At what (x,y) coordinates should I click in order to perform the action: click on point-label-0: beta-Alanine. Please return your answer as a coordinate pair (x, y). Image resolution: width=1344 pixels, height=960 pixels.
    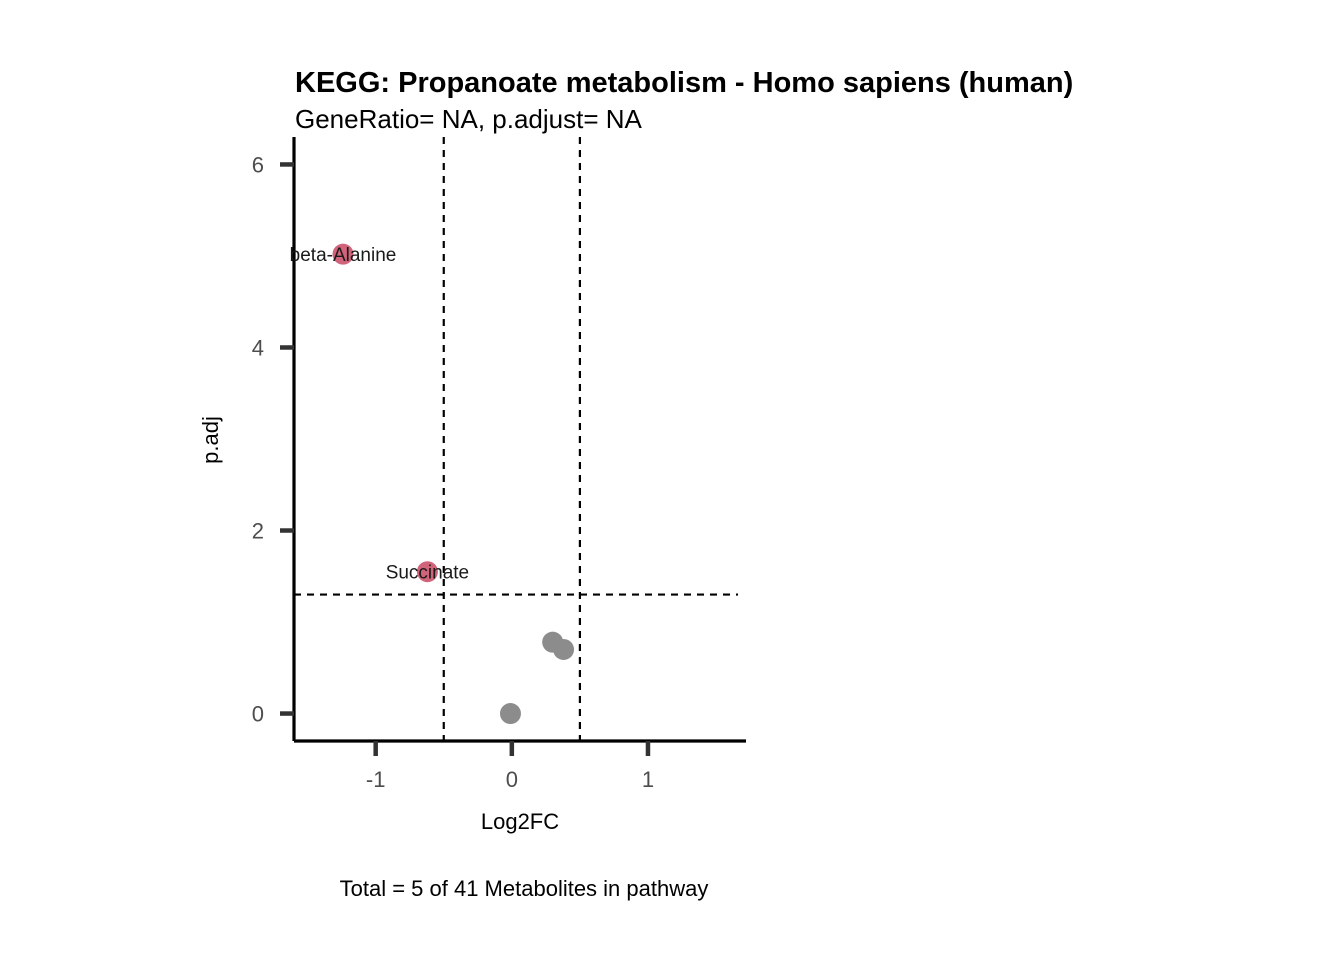
    Looking at the image, I should click on (343, 255).